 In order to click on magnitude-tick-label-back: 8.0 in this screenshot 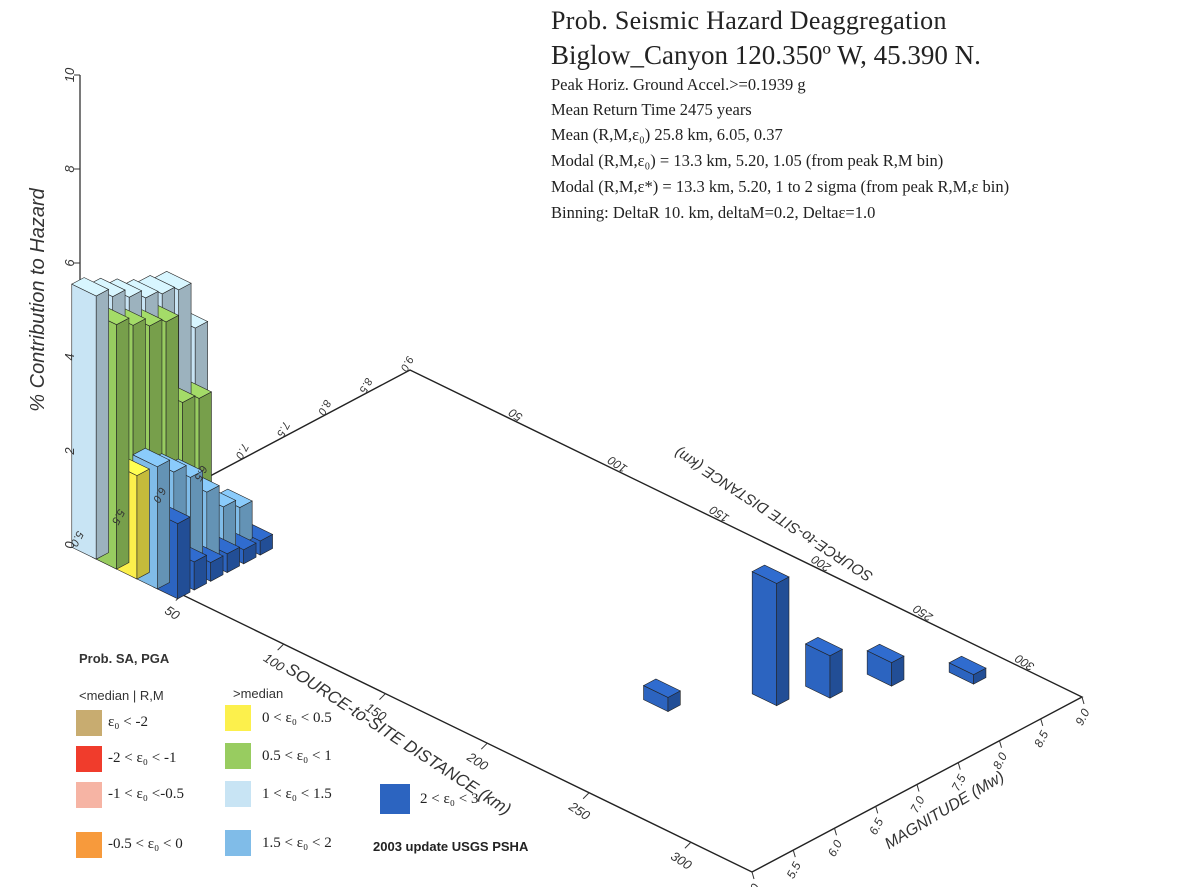, I will do `click(324, 408)`.